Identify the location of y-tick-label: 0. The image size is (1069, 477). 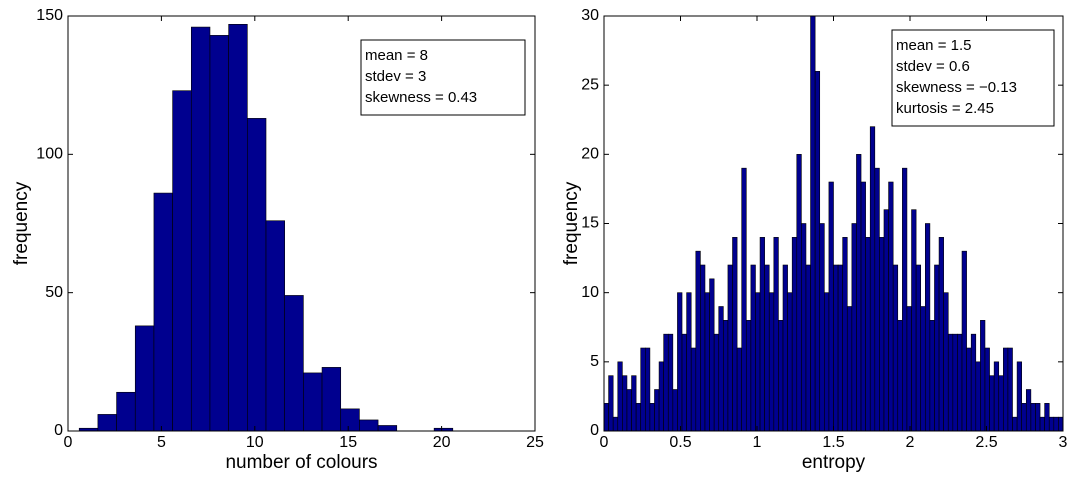
(594, 430).